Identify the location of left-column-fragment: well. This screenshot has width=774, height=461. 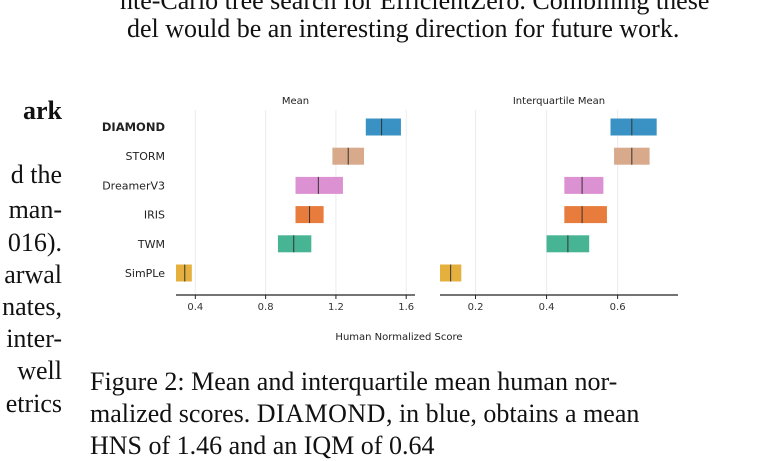
(39, 370).